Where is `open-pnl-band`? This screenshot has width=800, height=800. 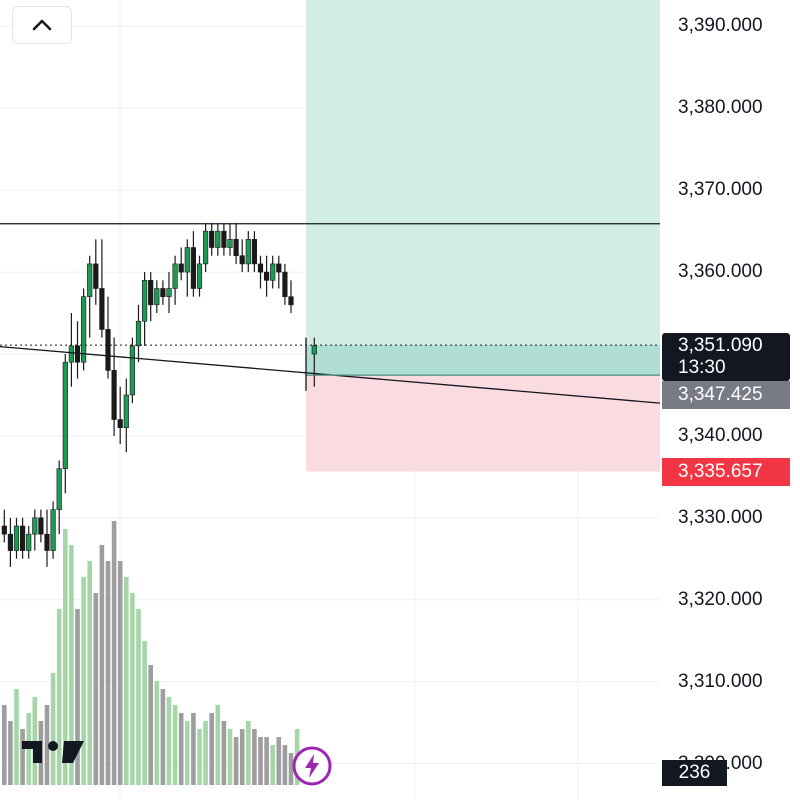
open-pnl-band is located at coordinates (483, 360).